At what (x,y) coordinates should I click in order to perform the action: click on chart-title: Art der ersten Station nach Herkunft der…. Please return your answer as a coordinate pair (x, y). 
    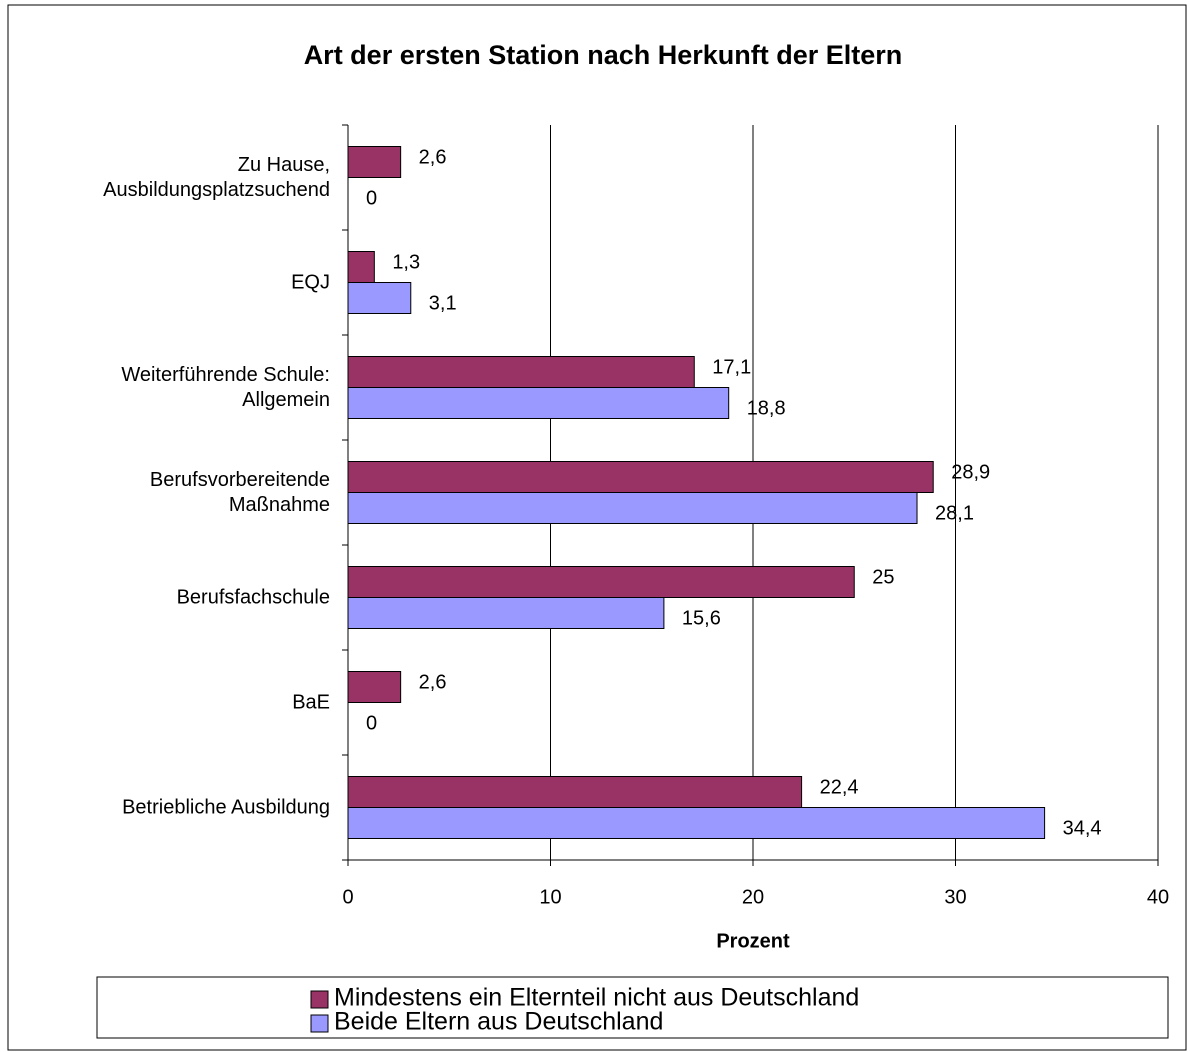
    Looking at the image, I should click on (603, 55).